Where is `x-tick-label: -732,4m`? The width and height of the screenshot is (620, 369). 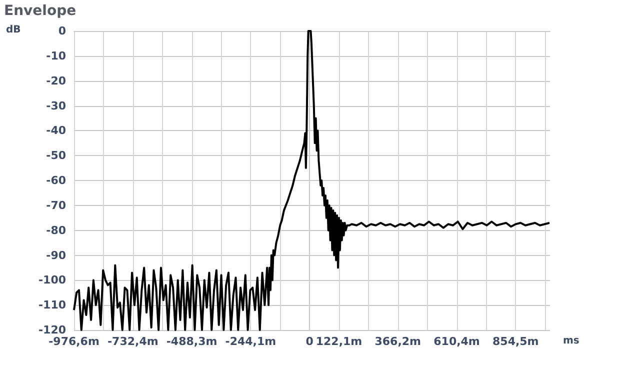 x-tick-label: -732,4m is located at coordinates (132, 341).